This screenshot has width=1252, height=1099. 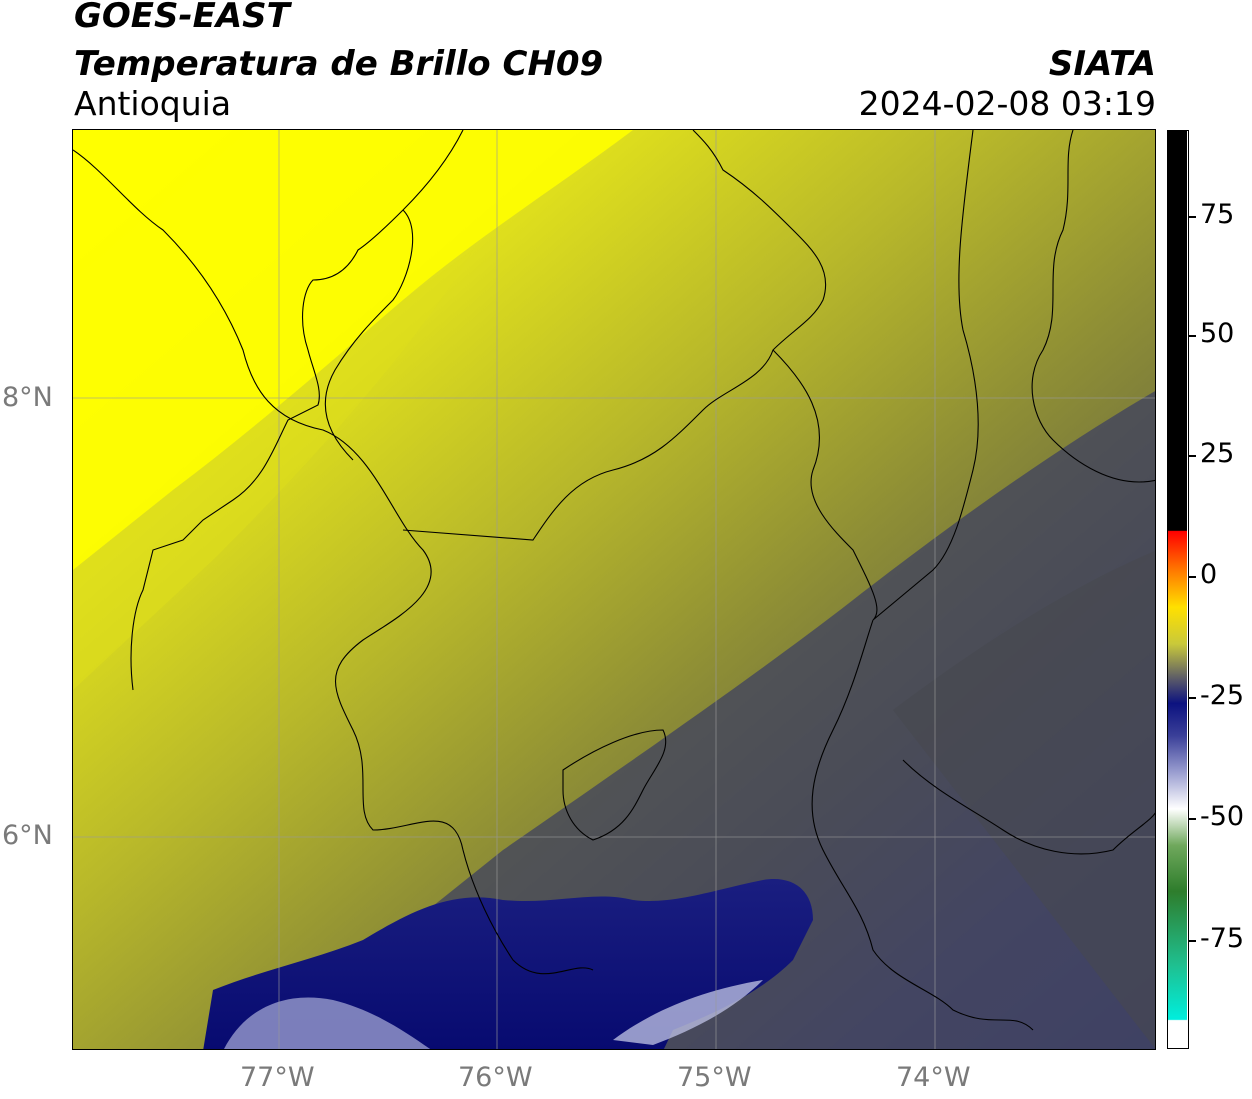 I want to click on region-title: Antioquia, so click(x=153, y=103).